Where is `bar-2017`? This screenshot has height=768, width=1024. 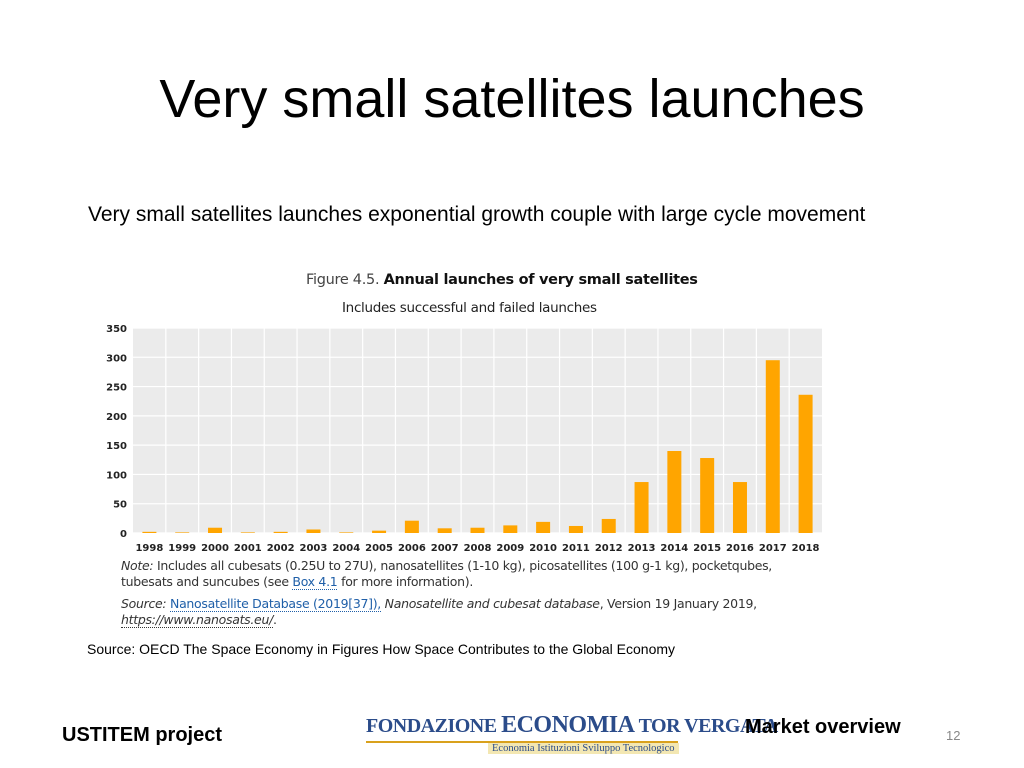
bar-2017 is located at coordinates (772, 446).